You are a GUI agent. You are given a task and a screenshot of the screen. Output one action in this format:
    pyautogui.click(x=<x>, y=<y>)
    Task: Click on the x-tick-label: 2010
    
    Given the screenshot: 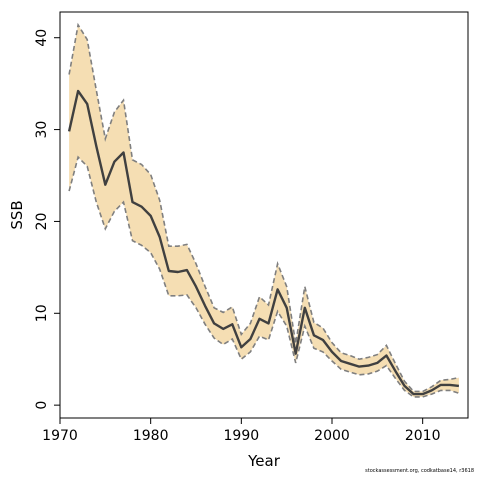 What is the action you would take?
    pyautogui.click(x=423, y=436)
    